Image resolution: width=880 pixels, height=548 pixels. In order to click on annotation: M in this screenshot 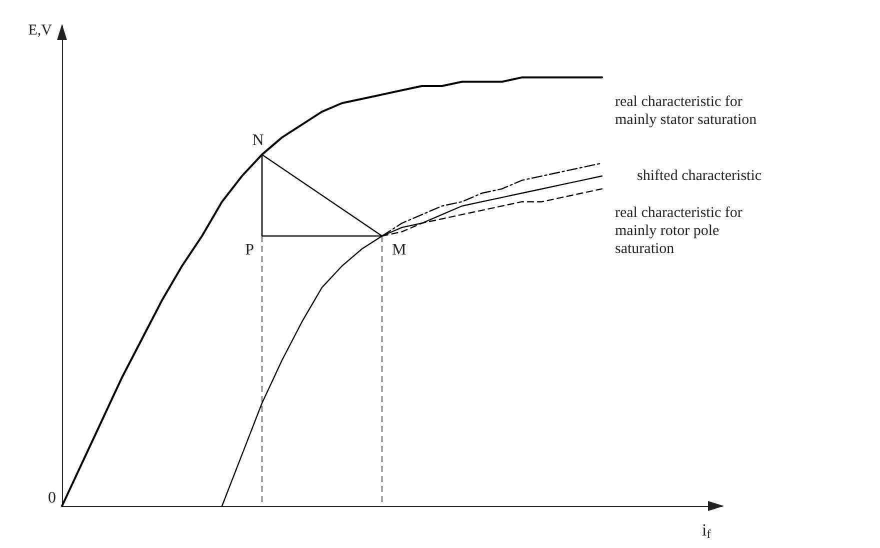, I will do `click(399, 250)`.